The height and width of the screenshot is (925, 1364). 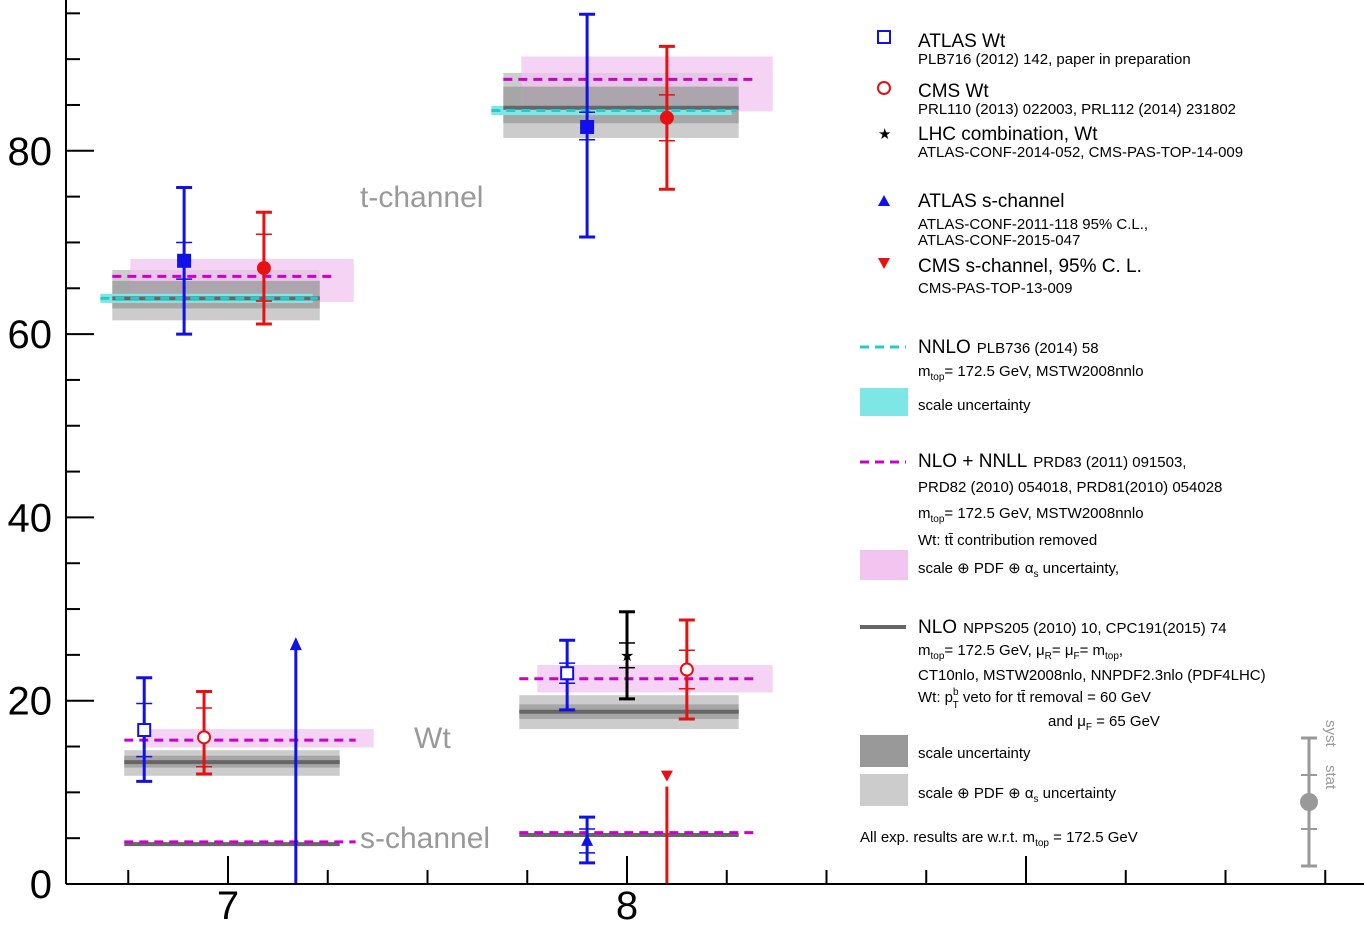 What do you see at coordinates (1054, 59) in the screenshot?
I see `legend-atlas-wt-ref: PLB716 (2012) 142, paper in preparation` at bounding box center [1054, 59].